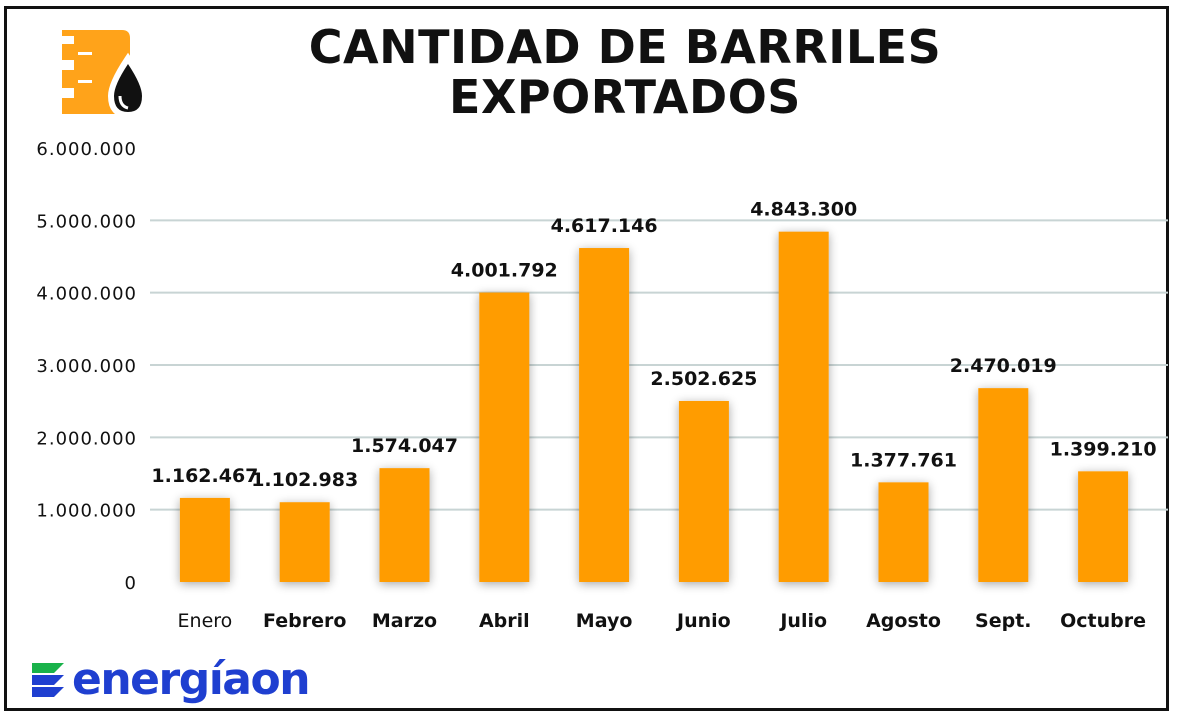 This screenshot has width=1181, height=719. Describe the element at coordinates (86, 438) in the screenshot. I see `y-tick-label: 2.000.000` at that location.